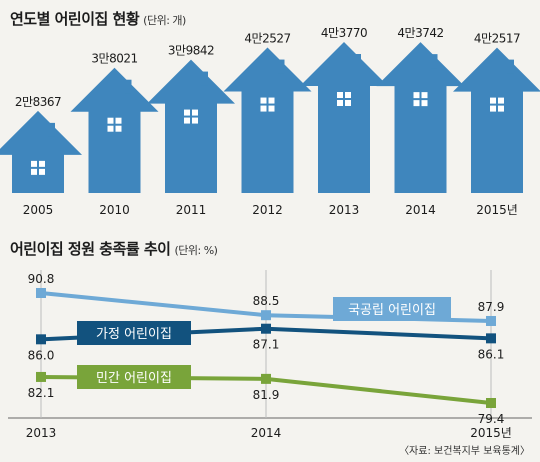 The image size is (540, 462). What do you see at coordinates (266, 433) in the screenshot?
I see `x-tick-label: 2014` at bounding box center [266, 433].